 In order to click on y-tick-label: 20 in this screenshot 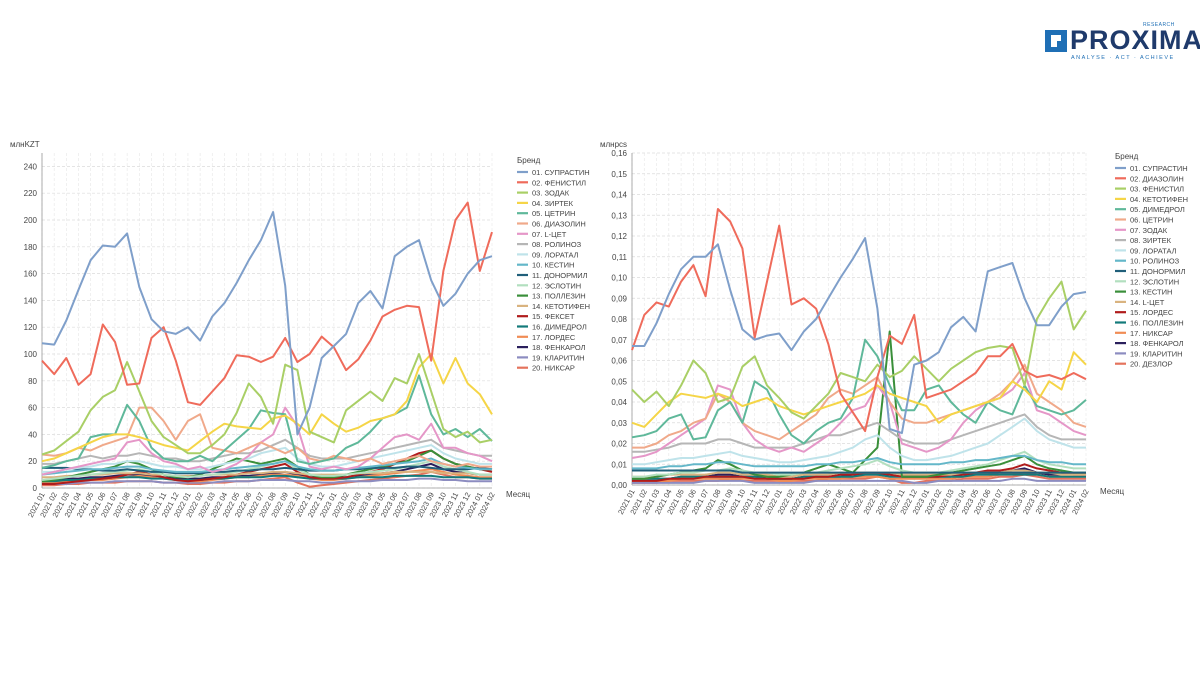, I will do `click(32, 461)`.